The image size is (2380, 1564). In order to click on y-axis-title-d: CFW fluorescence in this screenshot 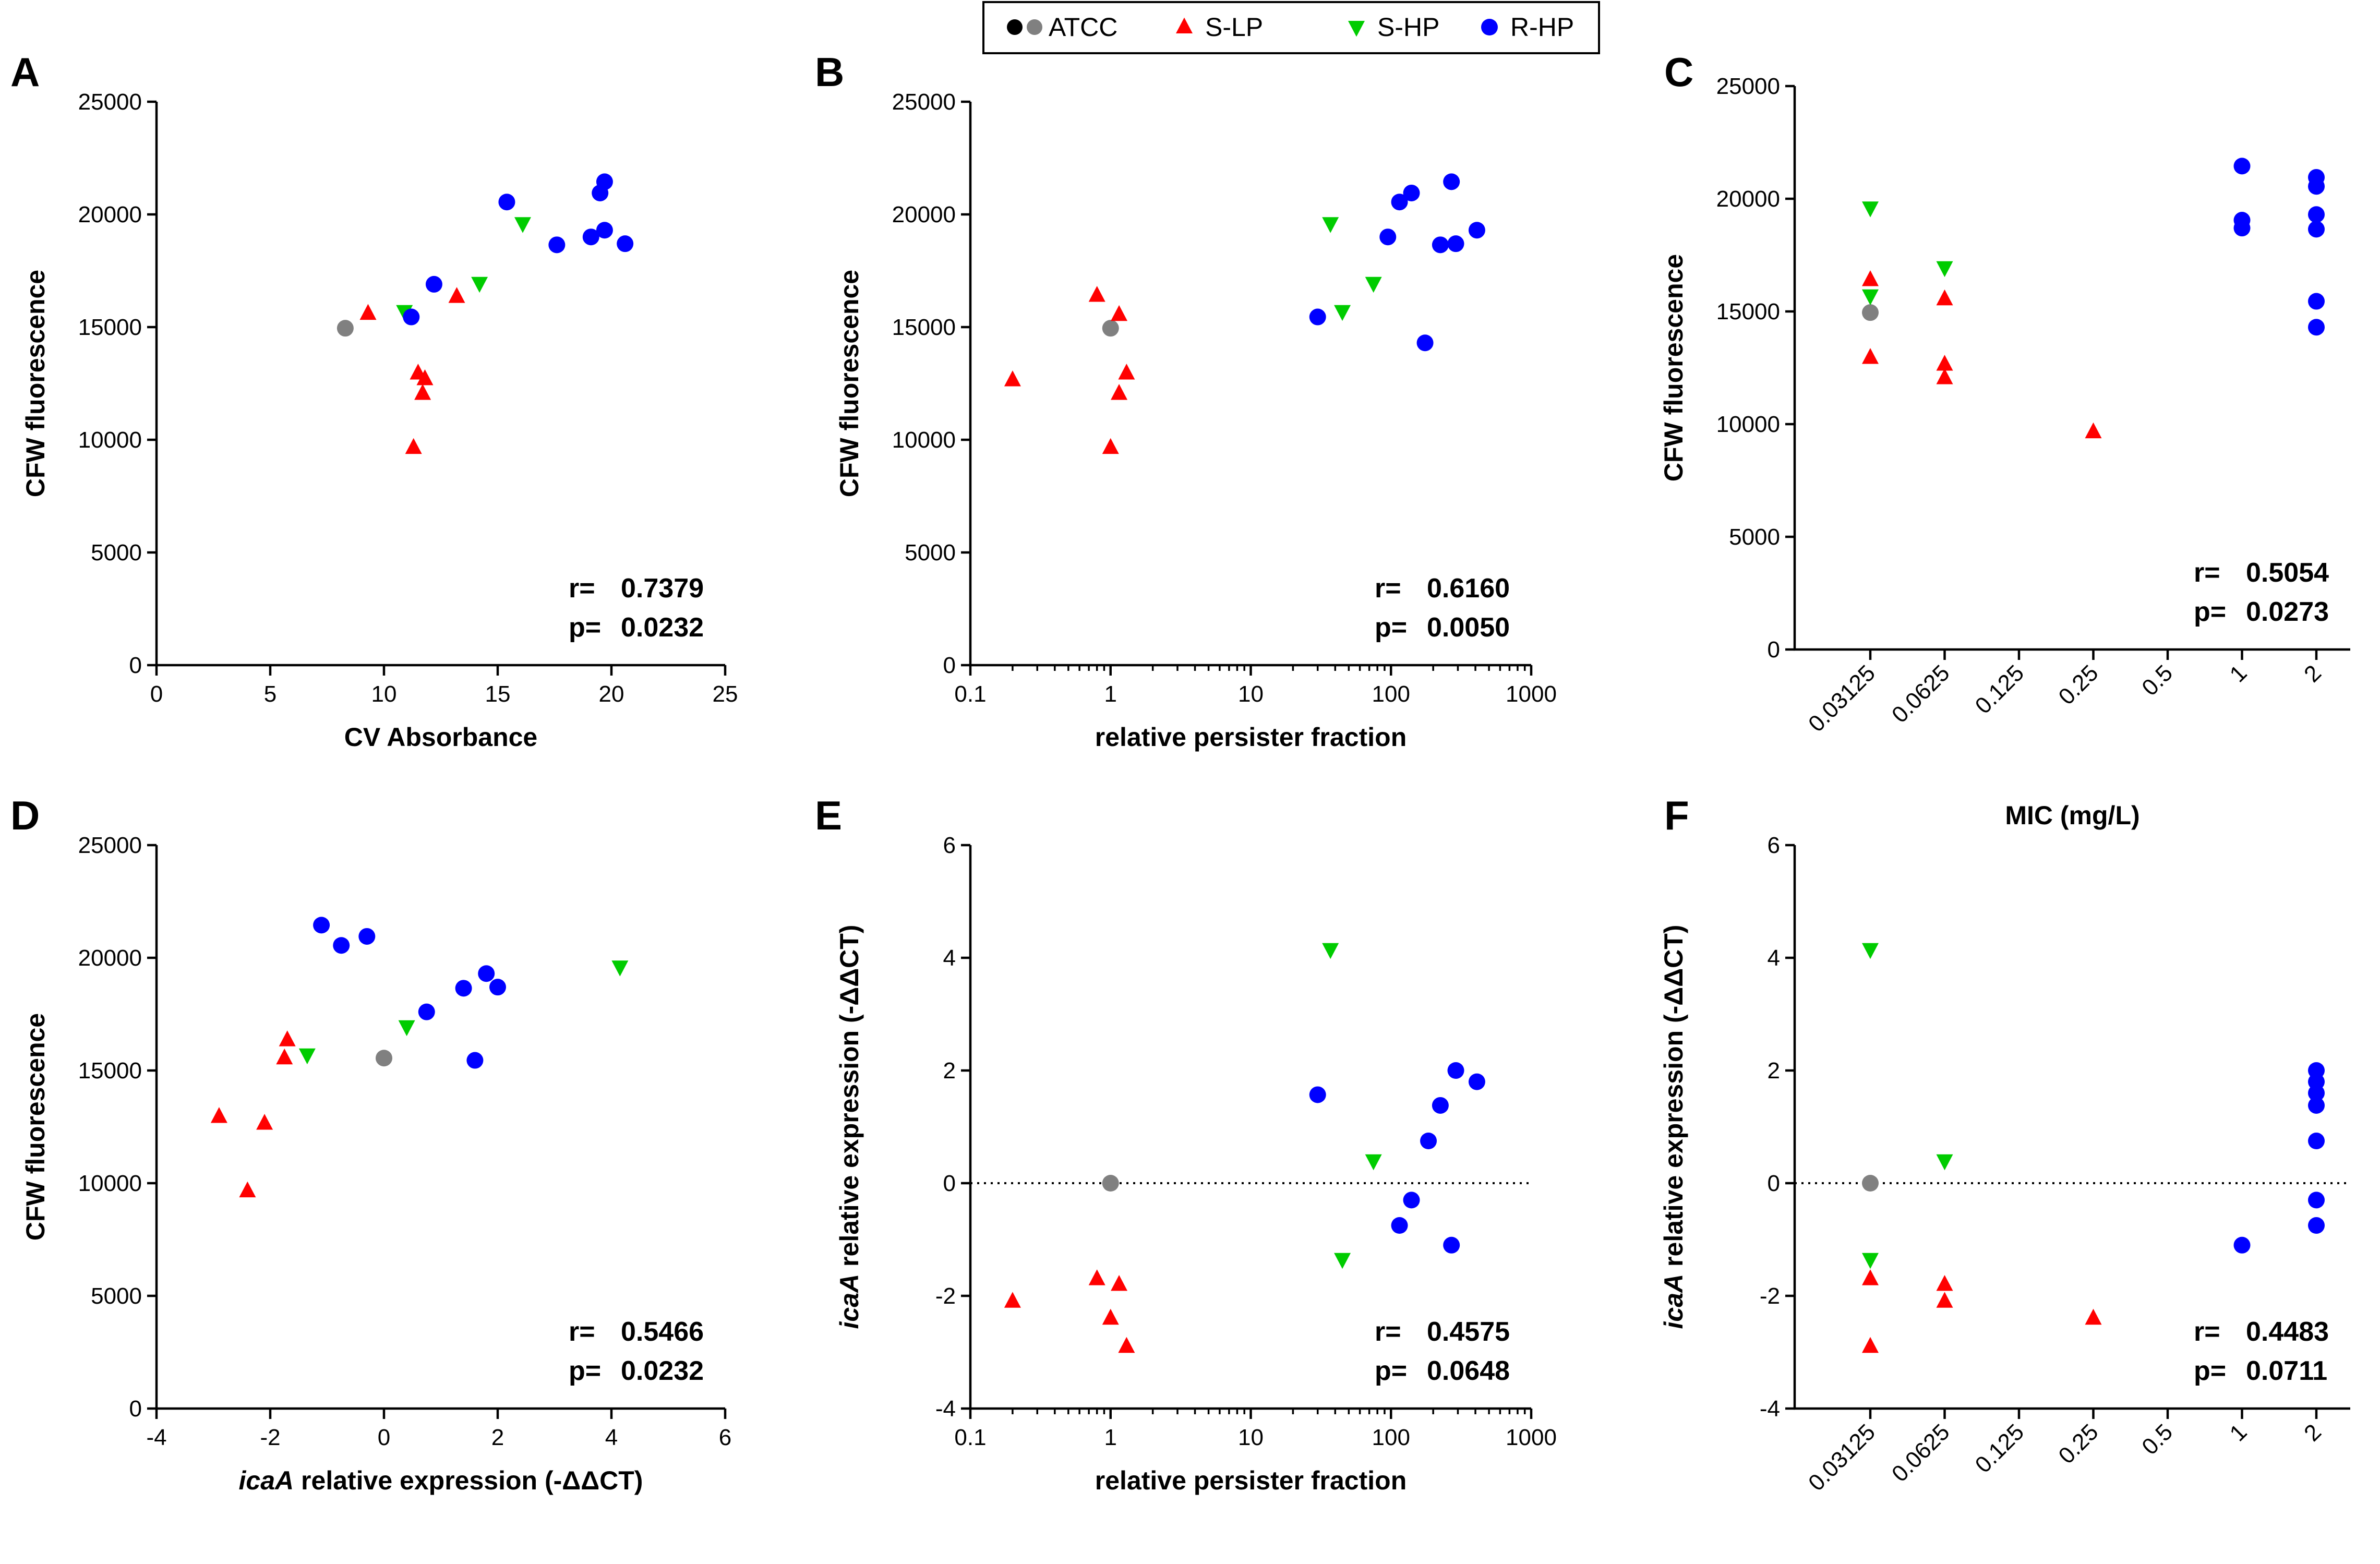, I will do `click(35, 1127)`.